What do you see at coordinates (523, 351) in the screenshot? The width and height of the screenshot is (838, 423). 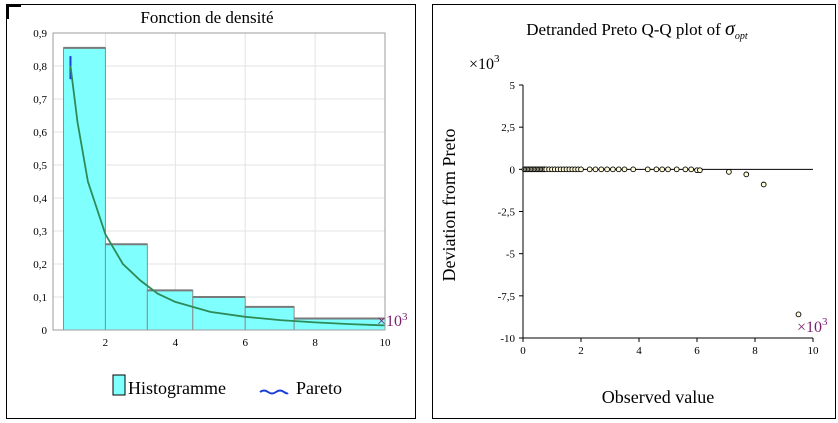 I see `x-tick-label: 0` at bounding box center [523, 351].